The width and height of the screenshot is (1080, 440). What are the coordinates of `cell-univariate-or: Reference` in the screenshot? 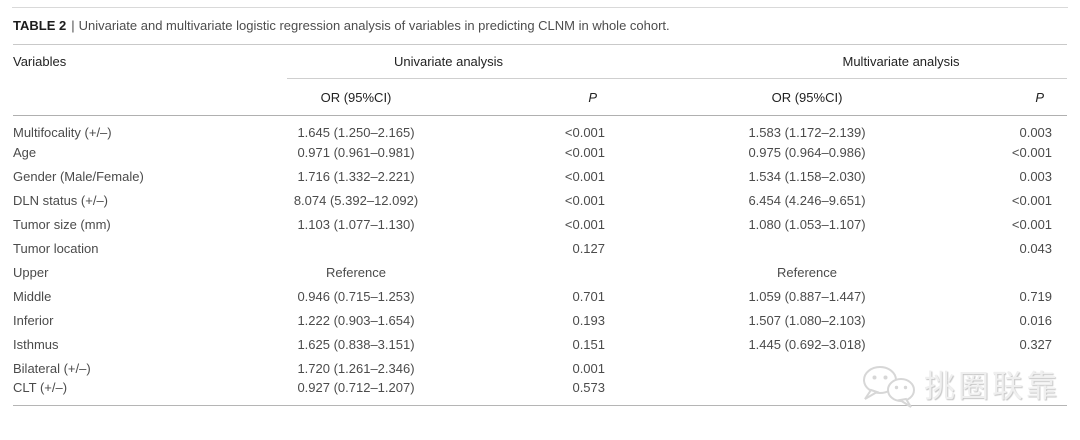 It's located at (356, 272).